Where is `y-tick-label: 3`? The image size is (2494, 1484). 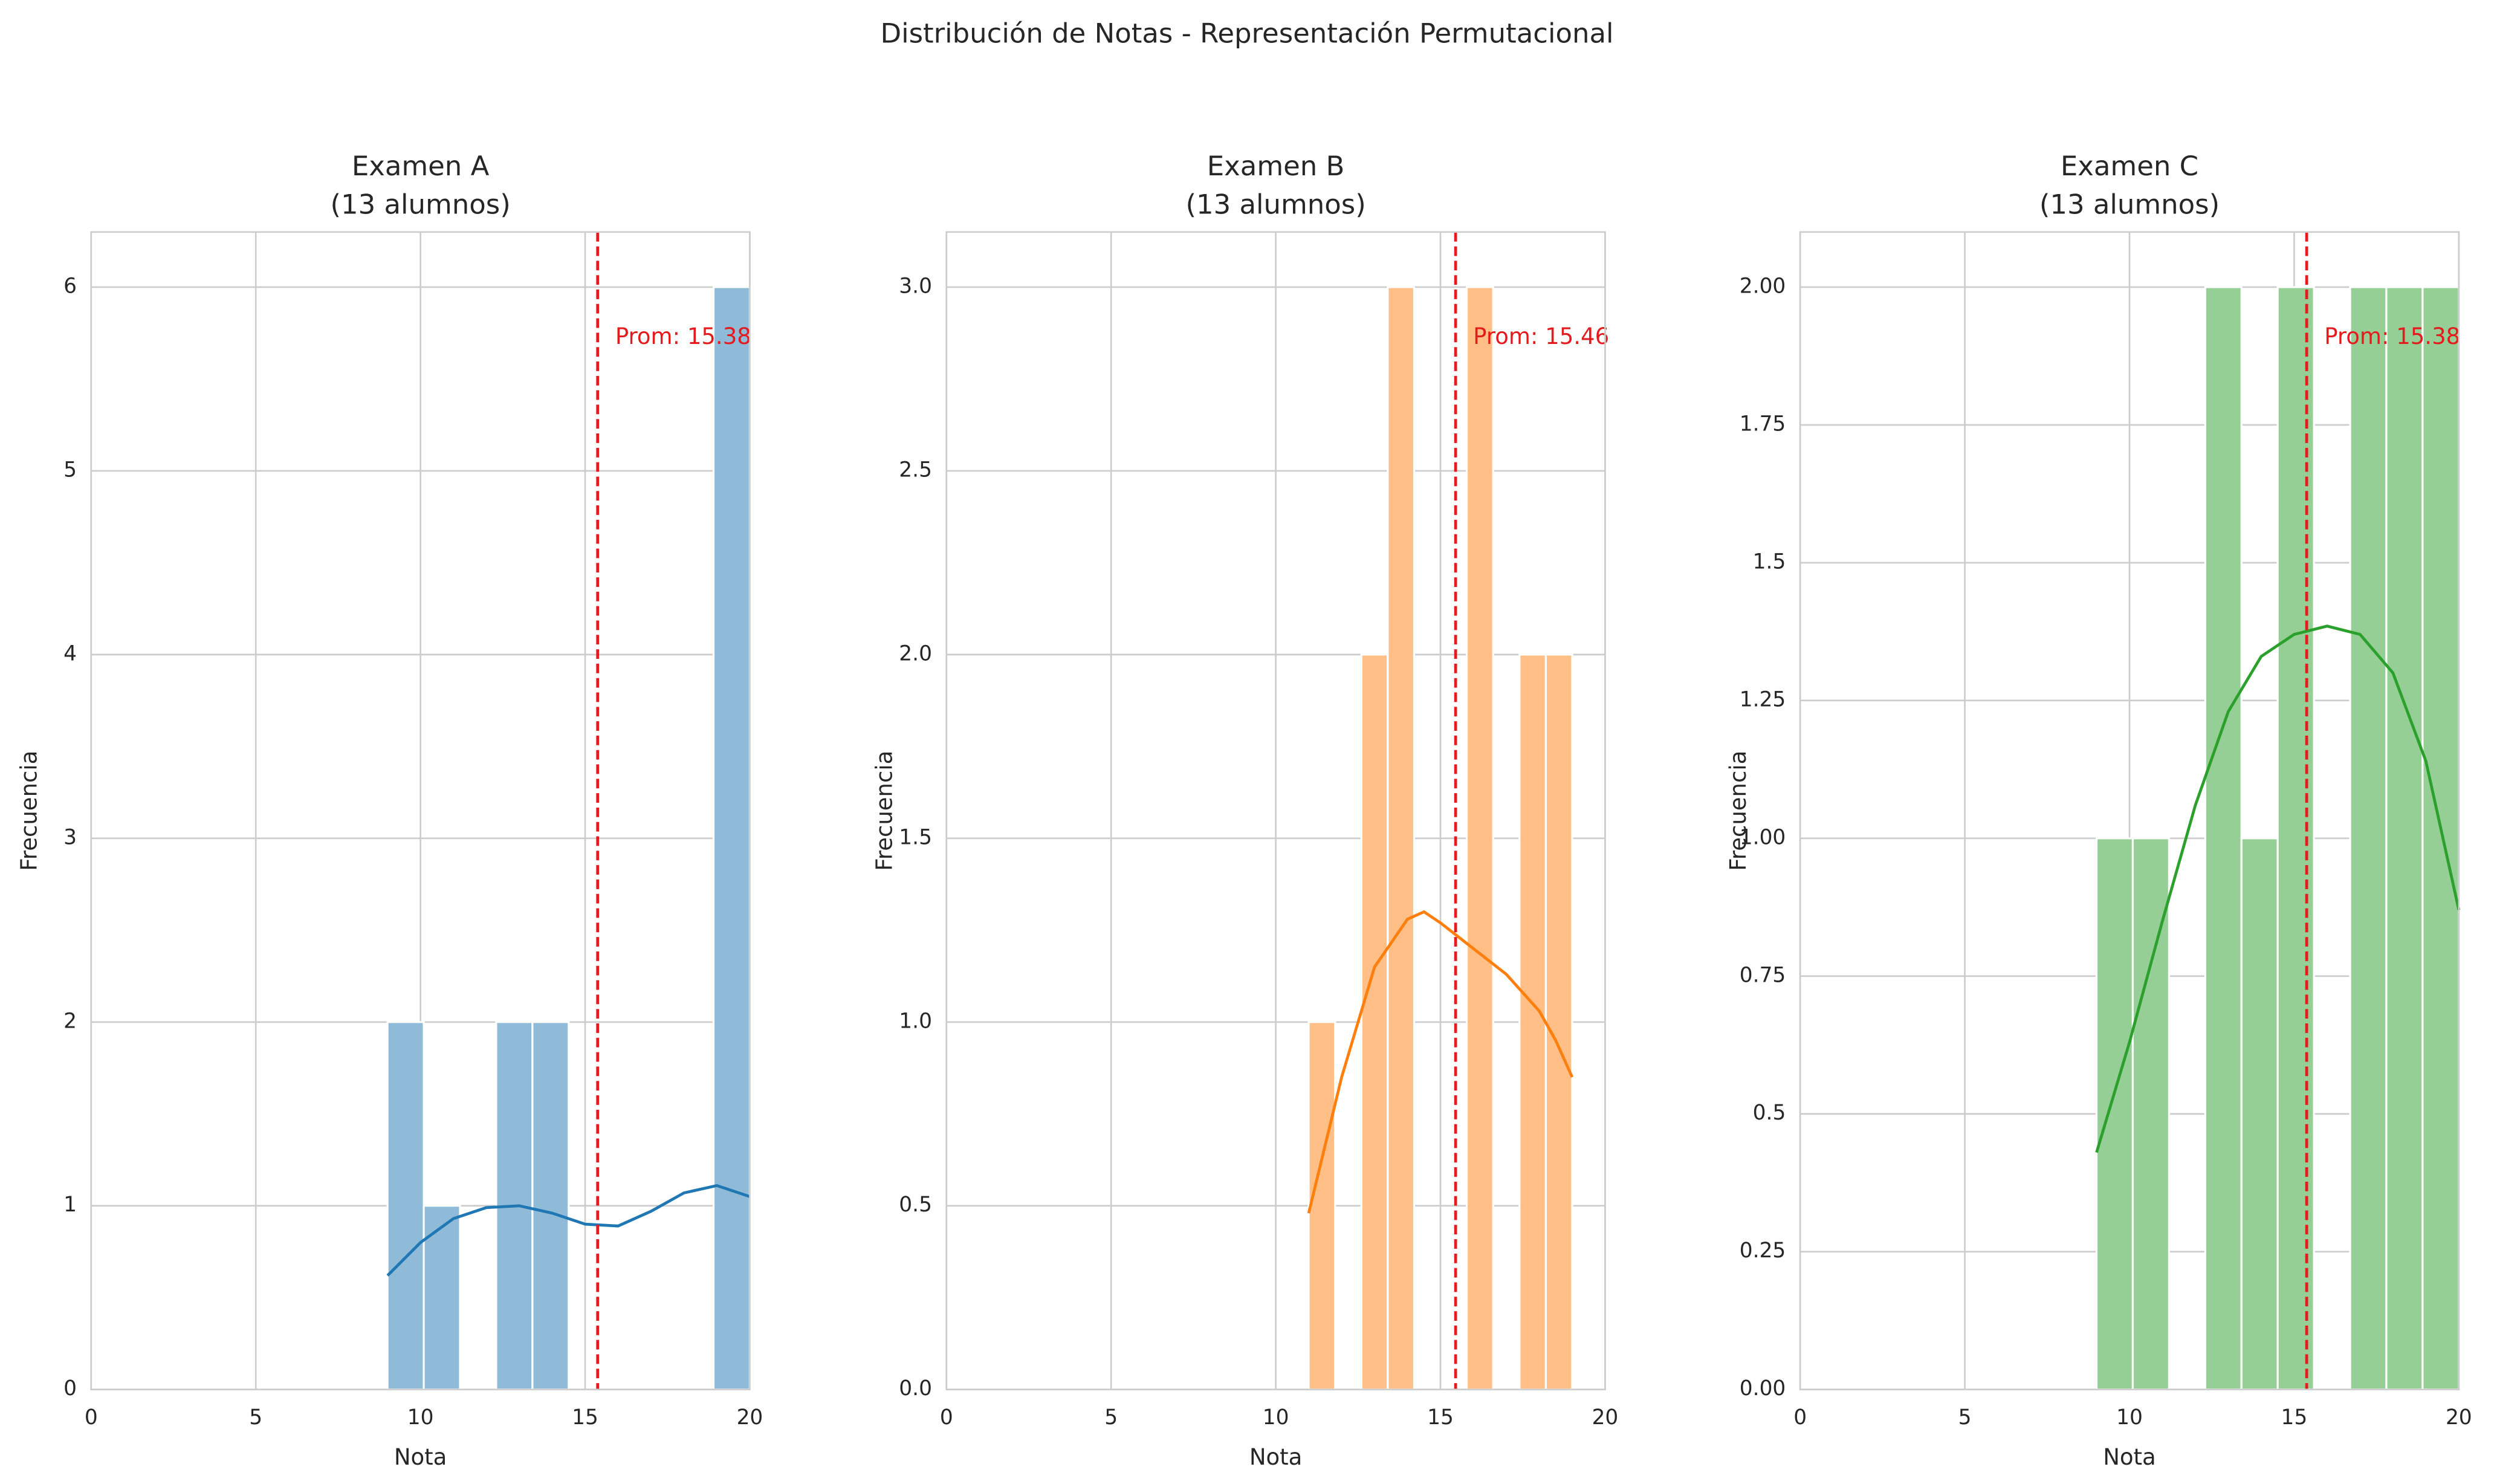
y-tick-label: 3 is located at coordinates (70, 837).